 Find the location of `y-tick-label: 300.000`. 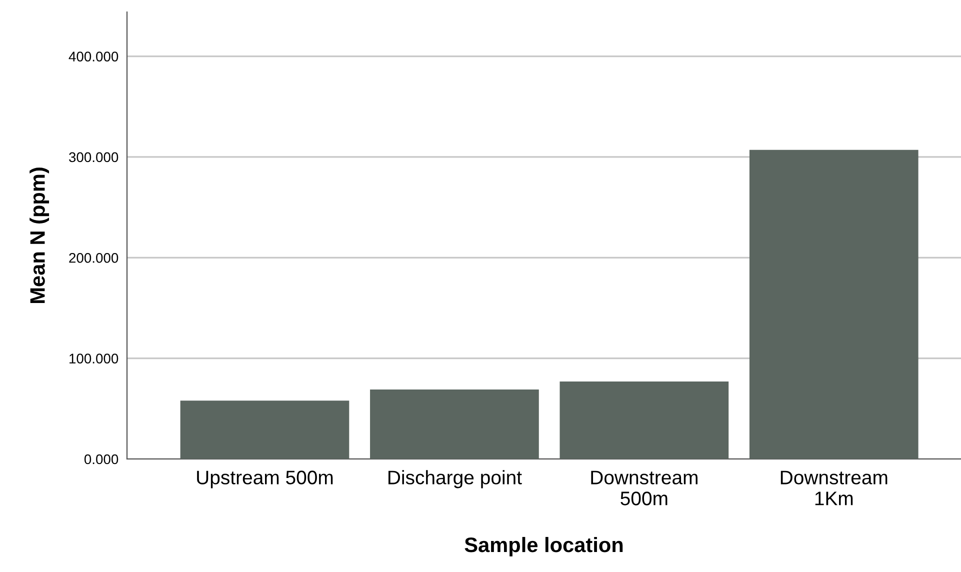

y-tick-label: 300.000 is located at coordinates (93, 157).